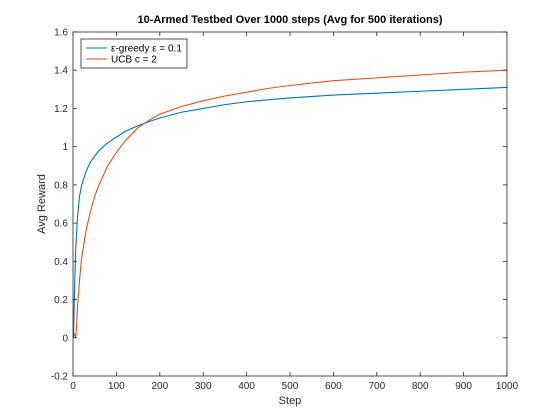 The height and width of the screenshot is (420, 560). I want to click on y-tick-label: 0.4, so click(61, 262).